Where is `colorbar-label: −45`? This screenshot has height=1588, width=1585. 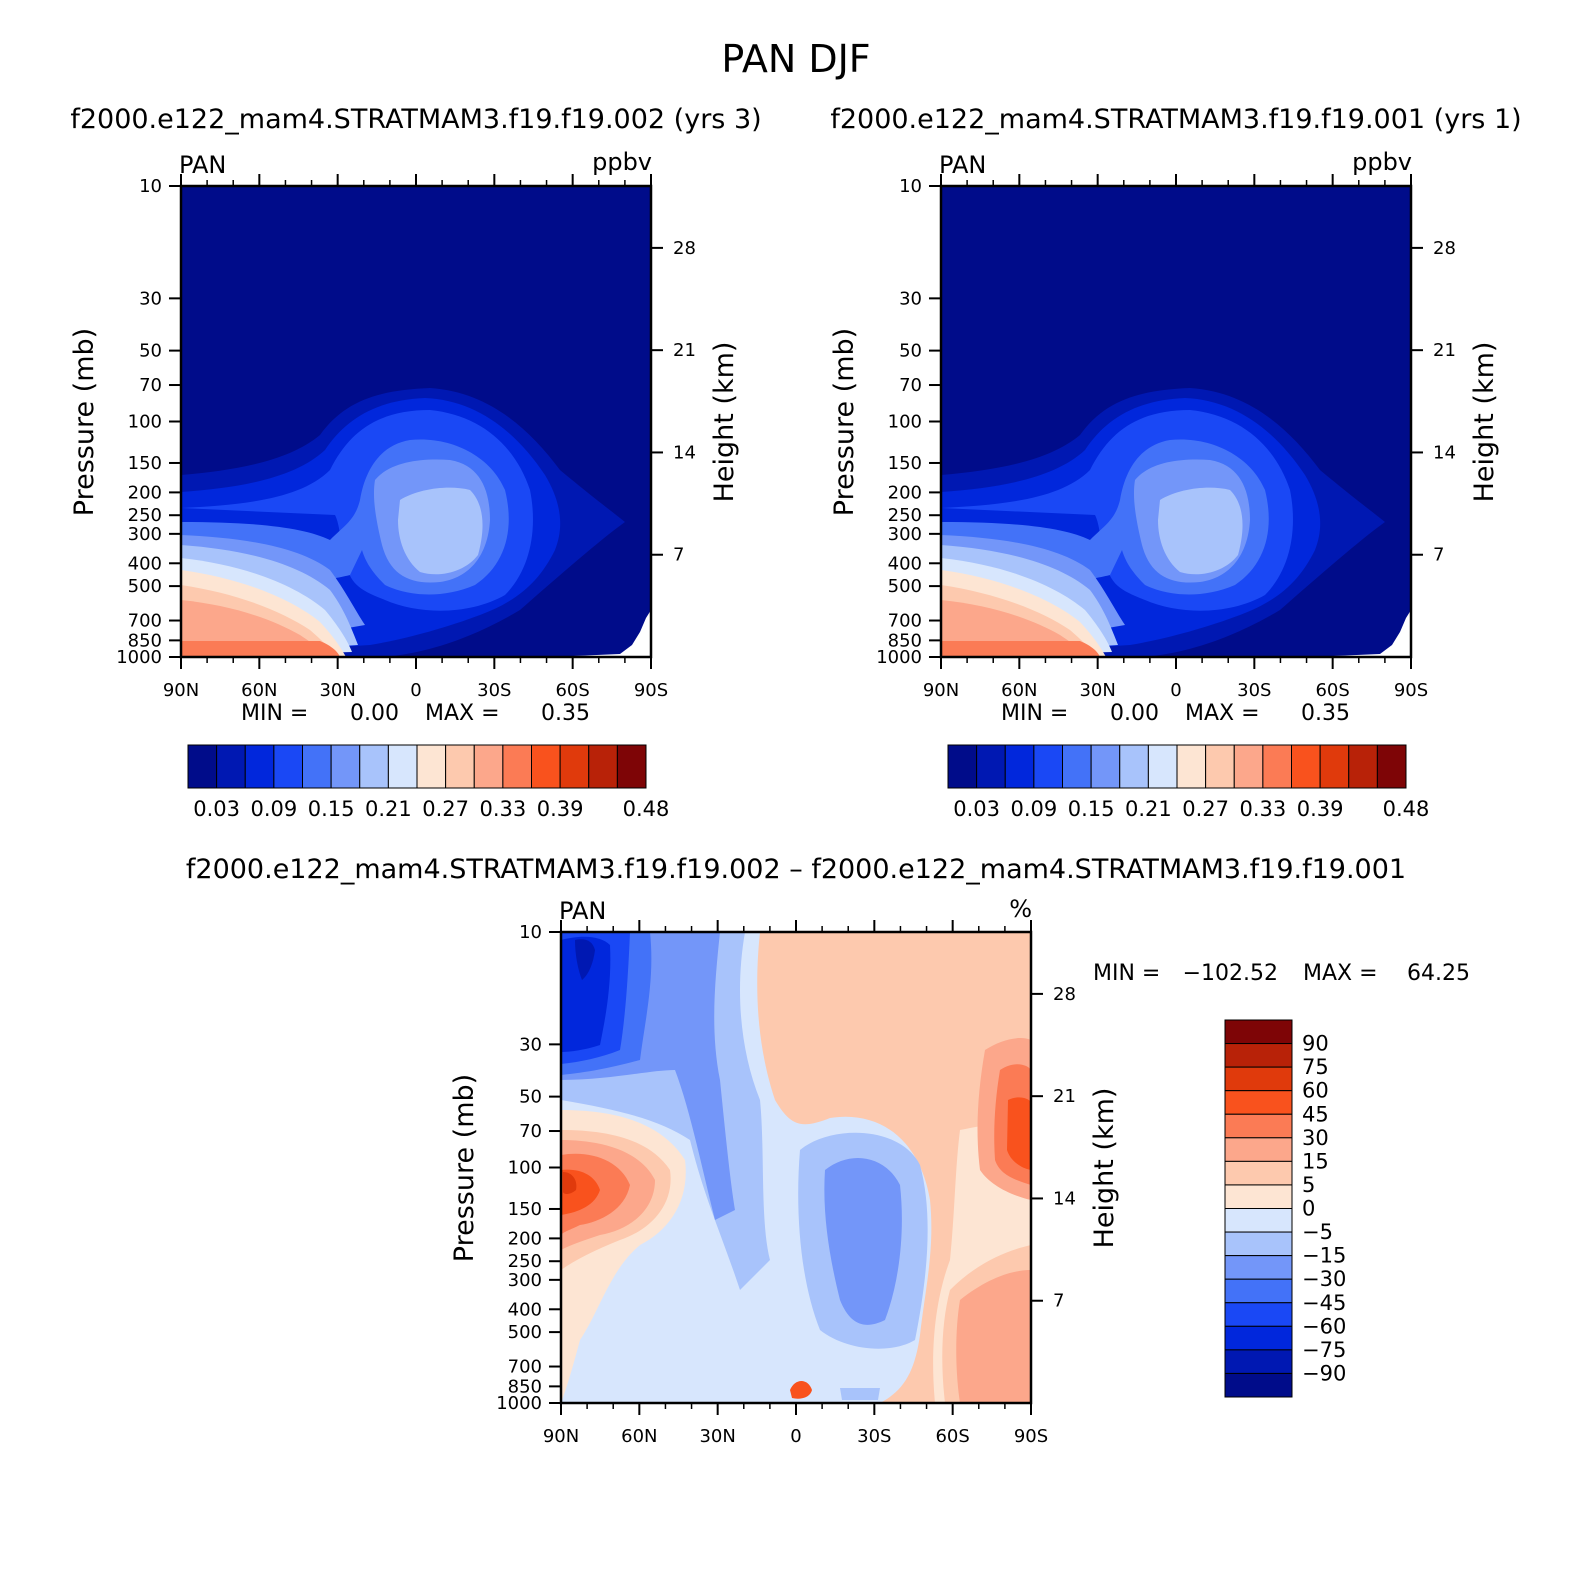
colorbar-label: −45 is located at coordinates (1324, 1303).